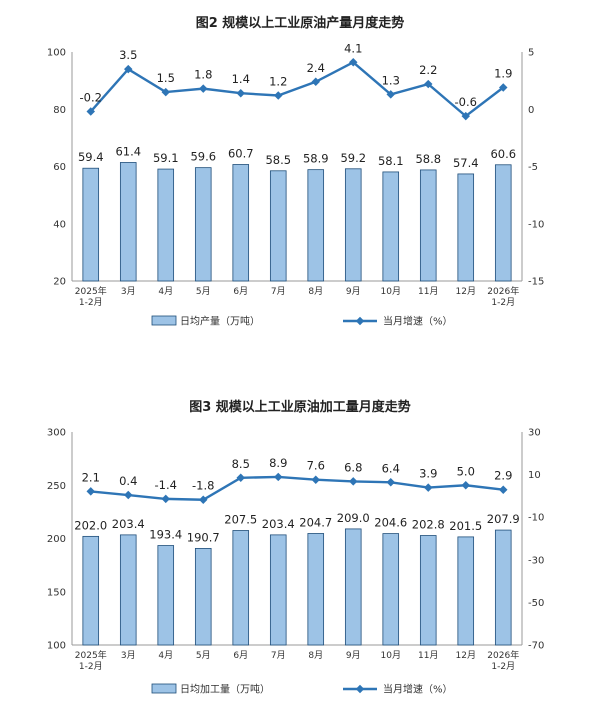 The image size is (600, 710). I want to click on x-tick-label: 9月, so click(353, 655).